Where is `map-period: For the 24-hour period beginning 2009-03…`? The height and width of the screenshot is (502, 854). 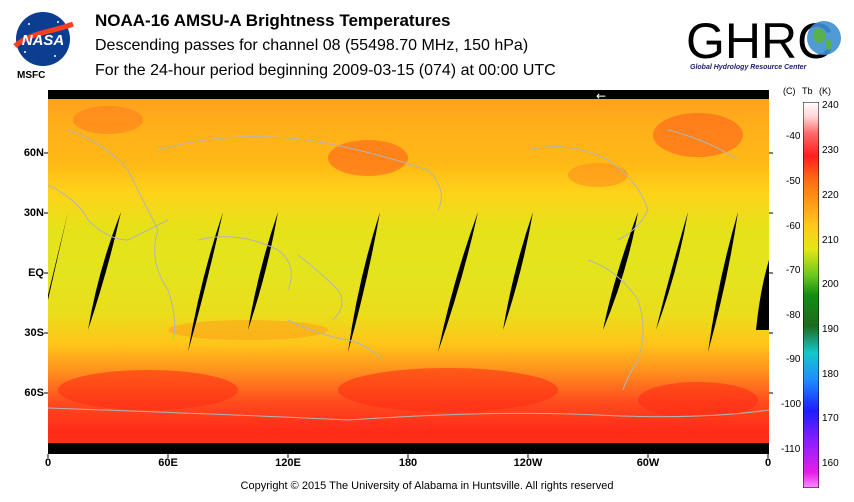
map-period: For the 24-hour period beginning 2009-03… is located at coordinates (325, 70).